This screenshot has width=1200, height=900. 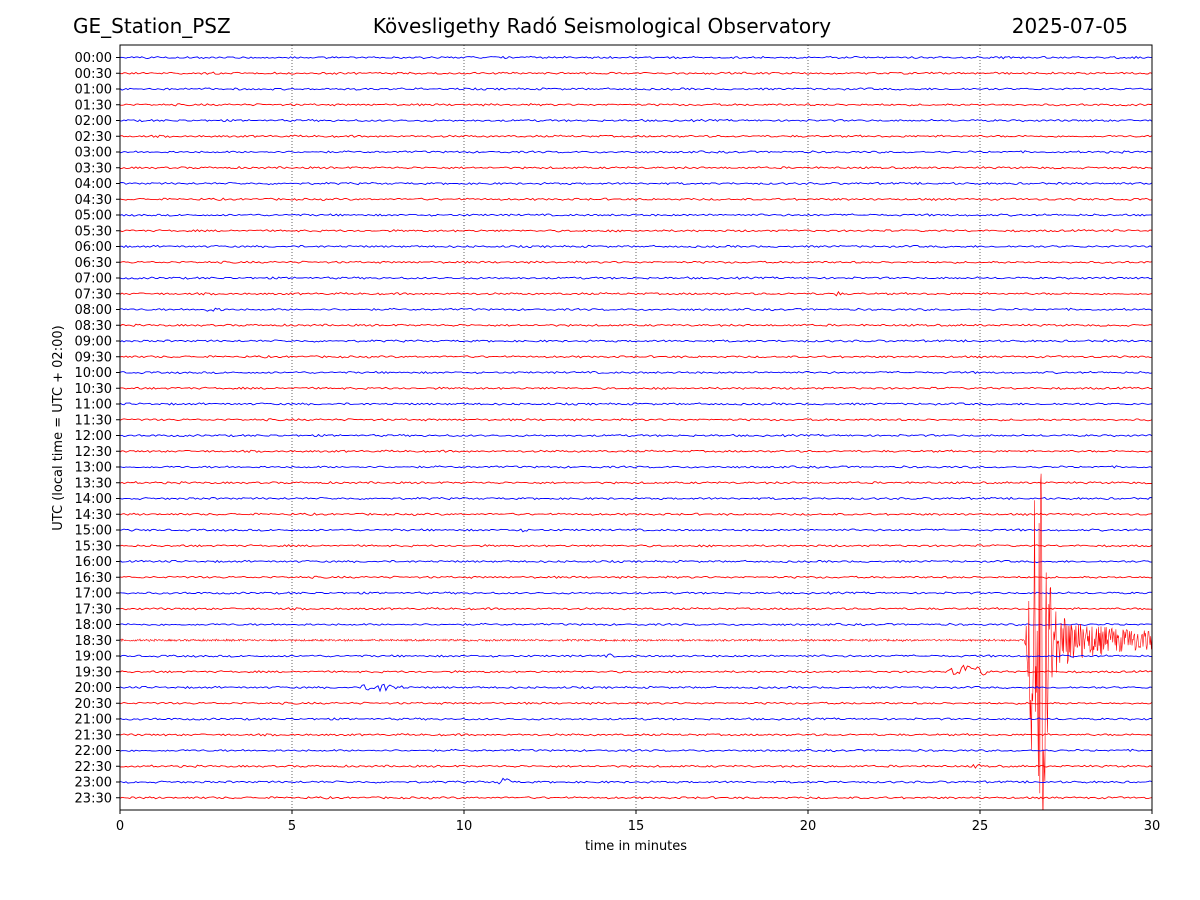 I want to click on y-tick-label: 22:00, so click(x=93, y=751).